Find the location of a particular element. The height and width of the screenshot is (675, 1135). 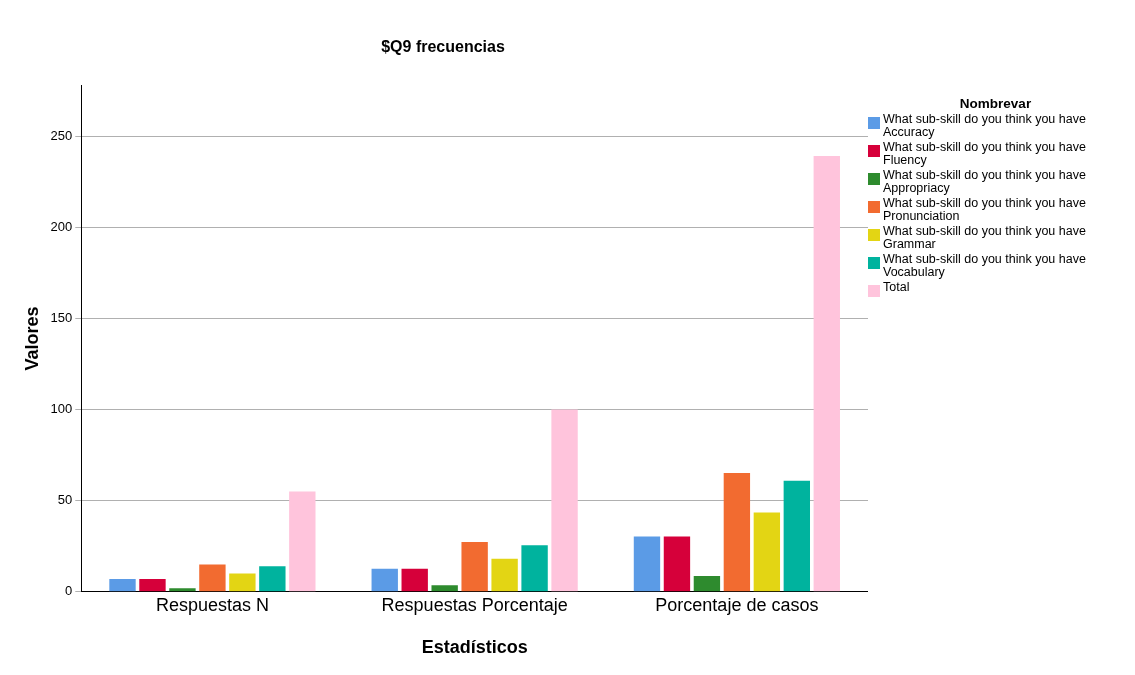

legend-label: What sub-skill do you think you have Grammar is located at coordinates (985, 237).